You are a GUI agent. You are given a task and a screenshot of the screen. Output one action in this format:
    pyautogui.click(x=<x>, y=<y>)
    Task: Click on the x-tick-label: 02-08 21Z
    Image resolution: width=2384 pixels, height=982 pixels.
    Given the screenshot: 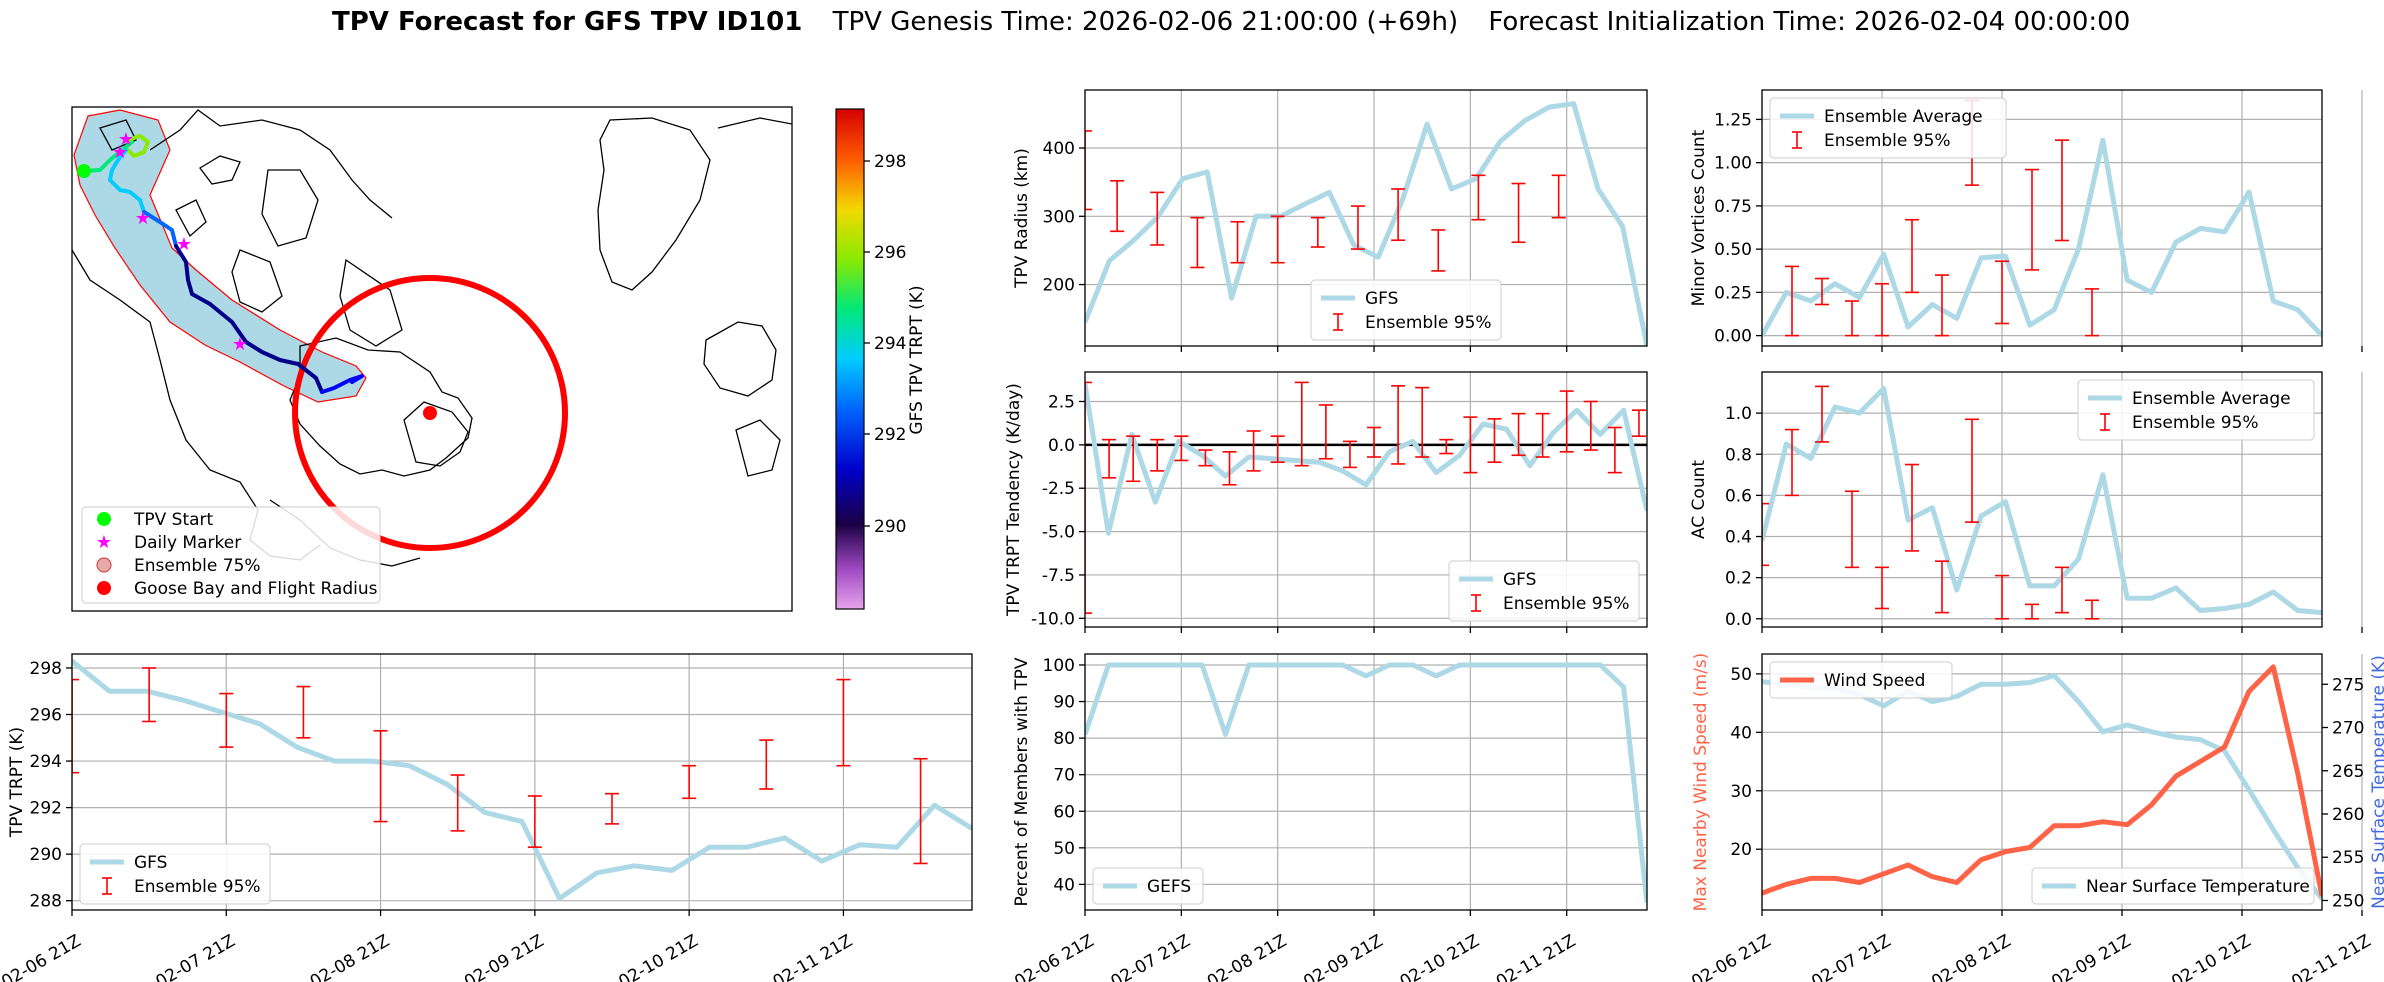 What is the action you would take?
    pyautogui.click(x=1971, y=956)
    